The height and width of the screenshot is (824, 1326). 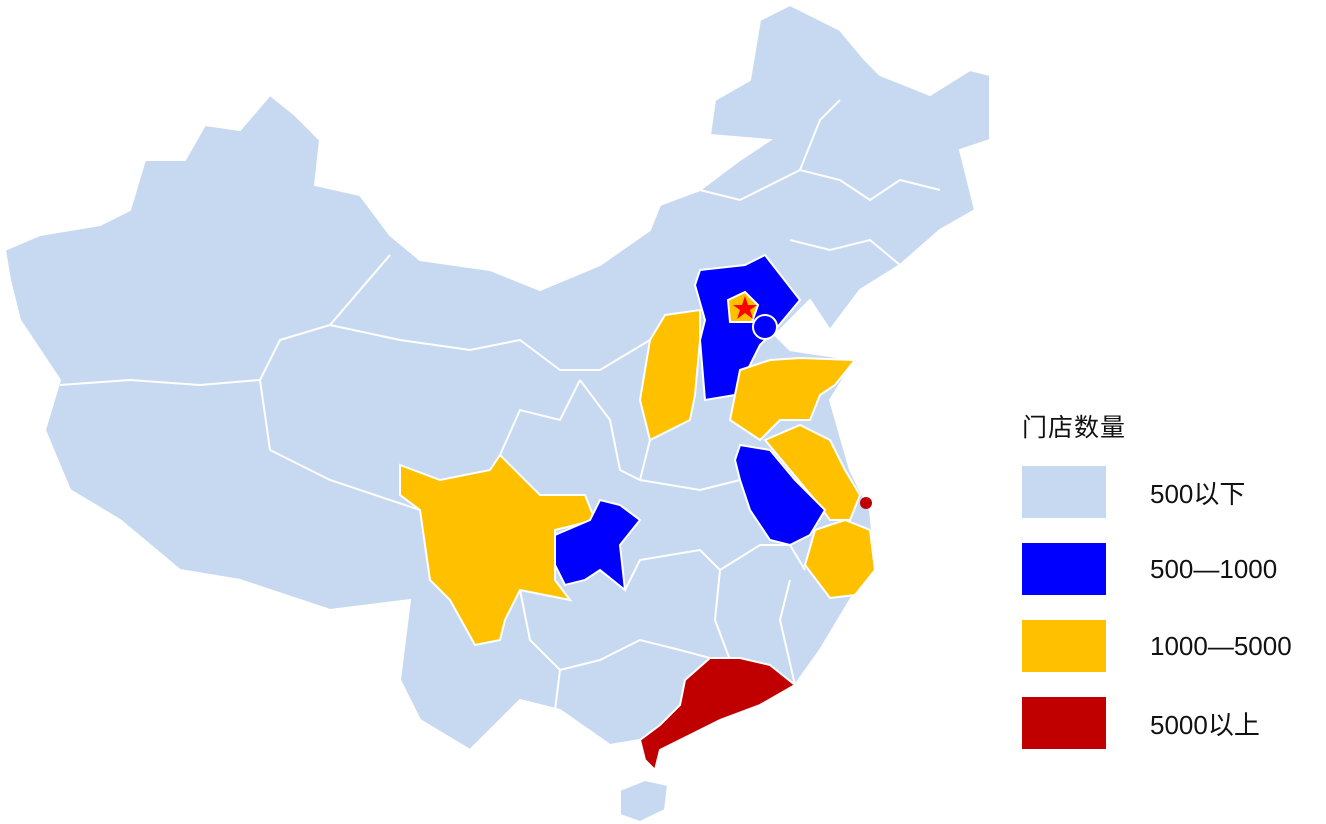 What do you see at coordinates (1221, 645) in the screenshot?
I see `legend-label: 1000—5000` at bounding box center [1221, 645].